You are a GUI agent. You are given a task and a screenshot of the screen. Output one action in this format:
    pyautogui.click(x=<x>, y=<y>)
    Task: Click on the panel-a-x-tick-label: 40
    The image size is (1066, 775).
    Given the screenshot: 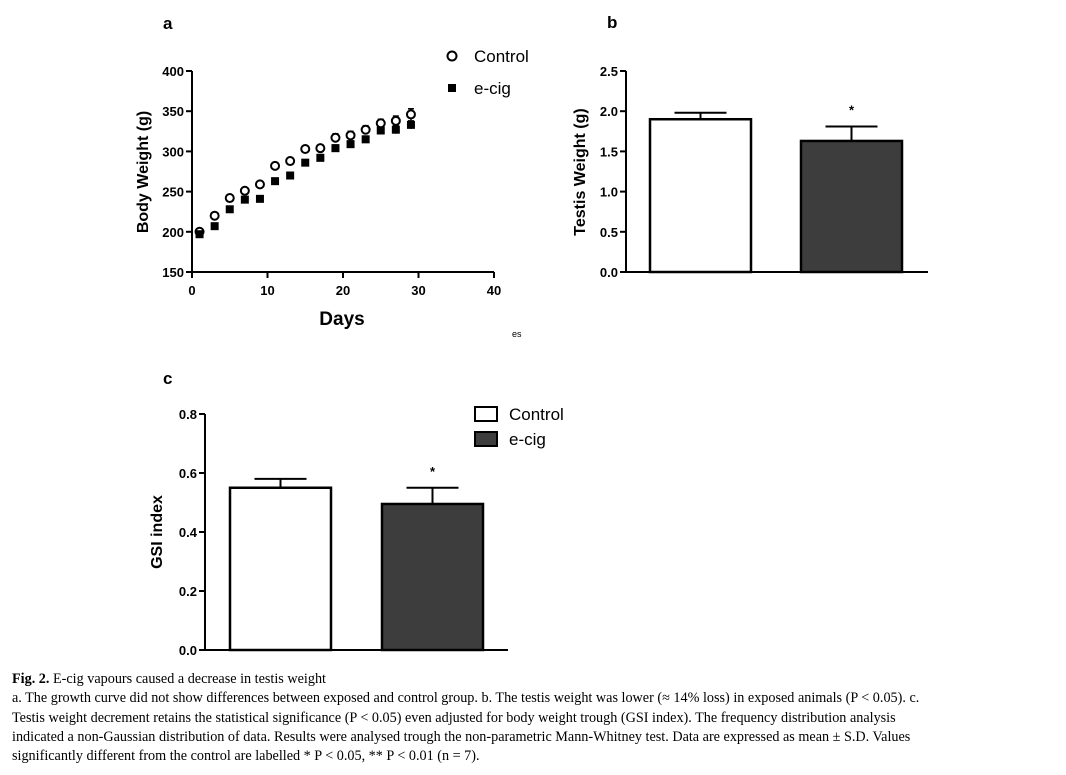 What is the action you would take?
    pyautogui.click(x=494, y=290)
    